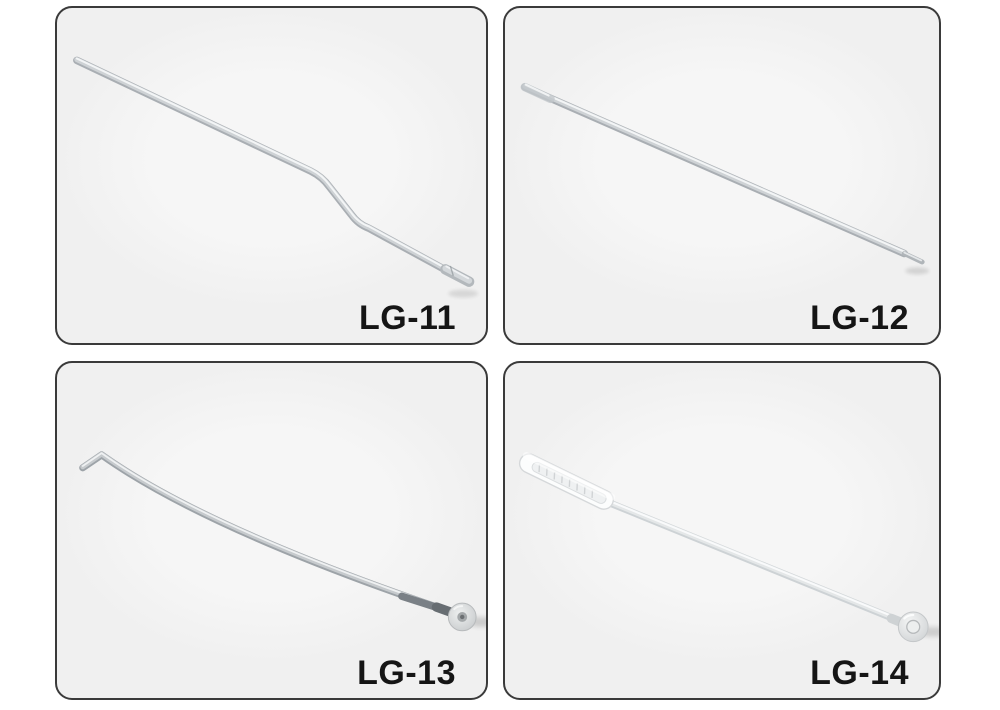 This screenshot has width=1000, height=710. Describe the element at coordinates (406, 673) in the screenshot. I see `product-code-label: LG-13` at that location.